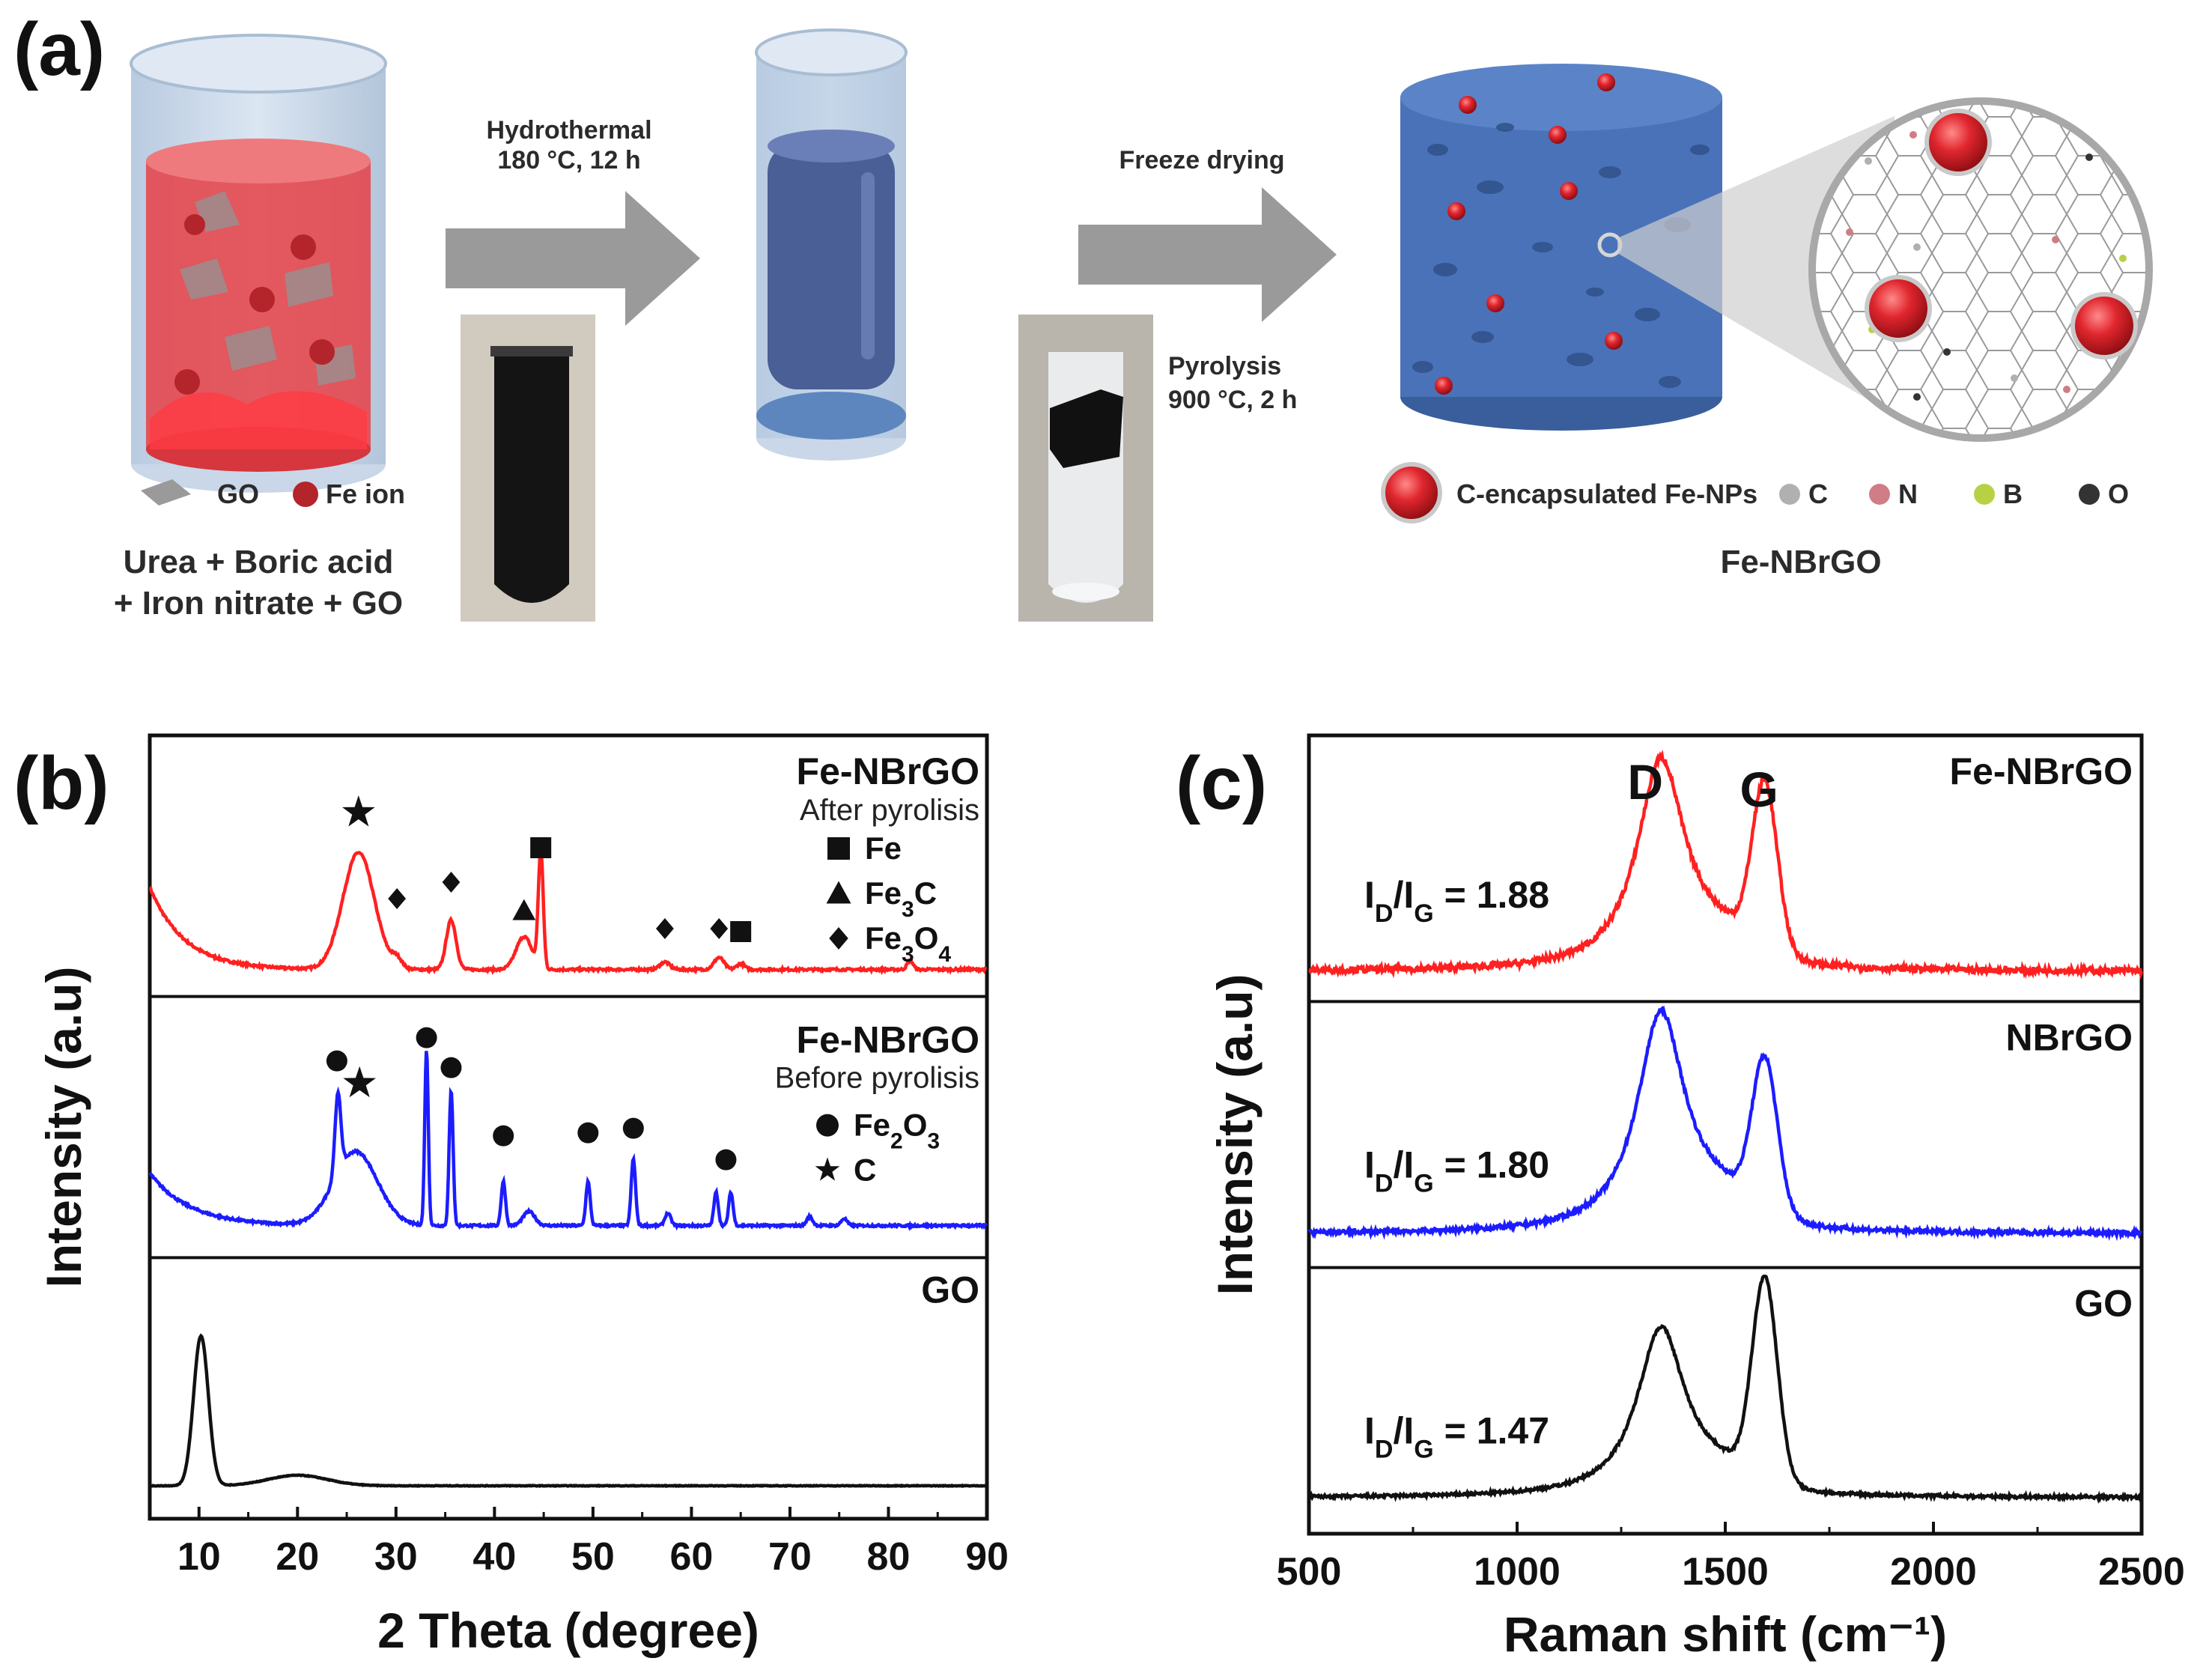  Describe the element at coordinates (2103, 1304) in the screenshot. I see `raman-sample-label: GO` at that location.